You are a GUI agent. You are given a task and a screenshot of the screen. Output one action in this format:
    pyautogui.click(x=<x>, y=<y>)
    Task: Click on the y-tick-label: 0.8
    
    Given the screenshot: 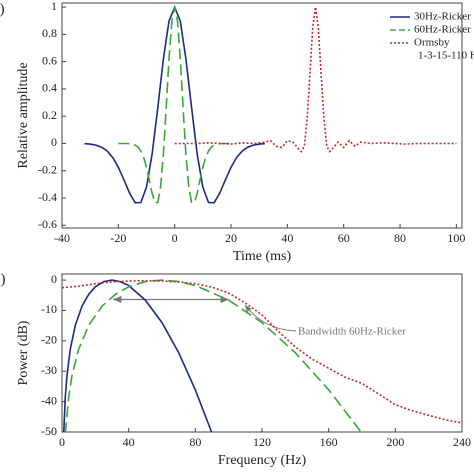 What is the action you would take?
    pyautogui.click(x=49, y=33)
    